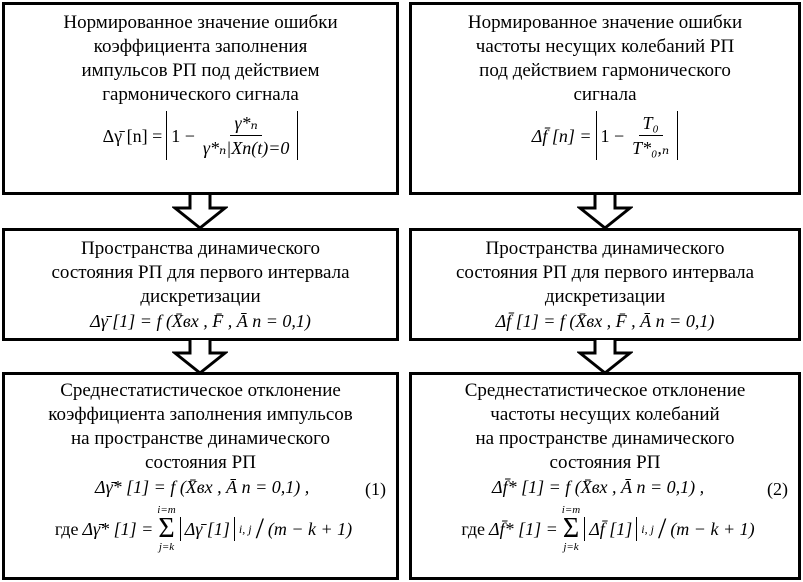 The height and width of the screenshot is (582, 803). Describe the element at coordinates (200, 414) in the screenshot. I see `box-text-line: коэффициента заполнения импульсов` at that location.